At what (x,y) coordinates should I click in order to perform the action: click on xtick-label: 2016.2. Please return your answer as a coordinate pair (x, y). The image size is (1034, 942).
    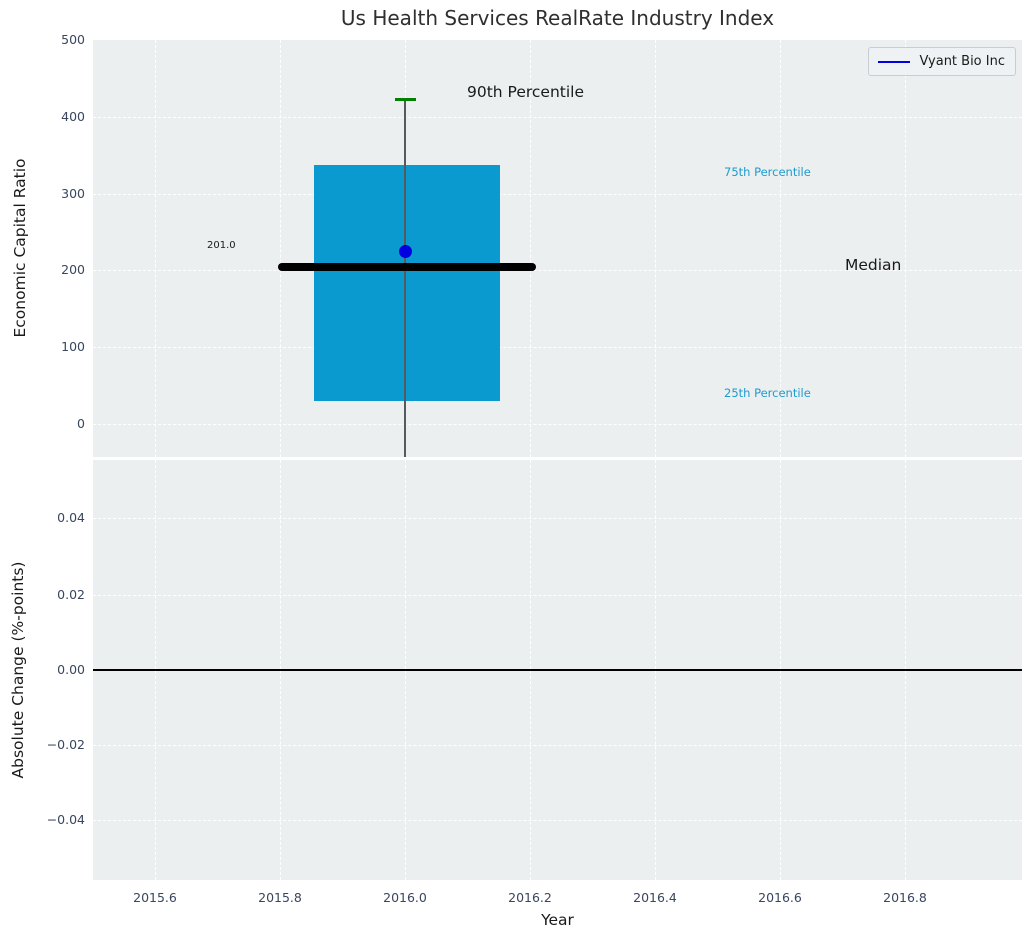
    Looking at the image, I should click on (530, 897).